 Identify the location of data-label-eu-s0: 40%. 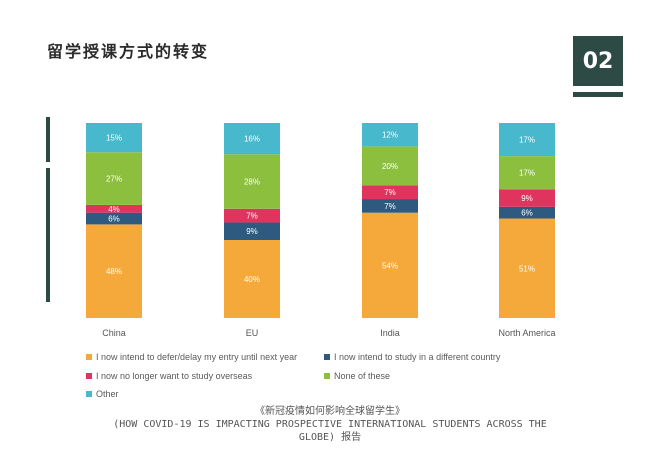
(252, 279).